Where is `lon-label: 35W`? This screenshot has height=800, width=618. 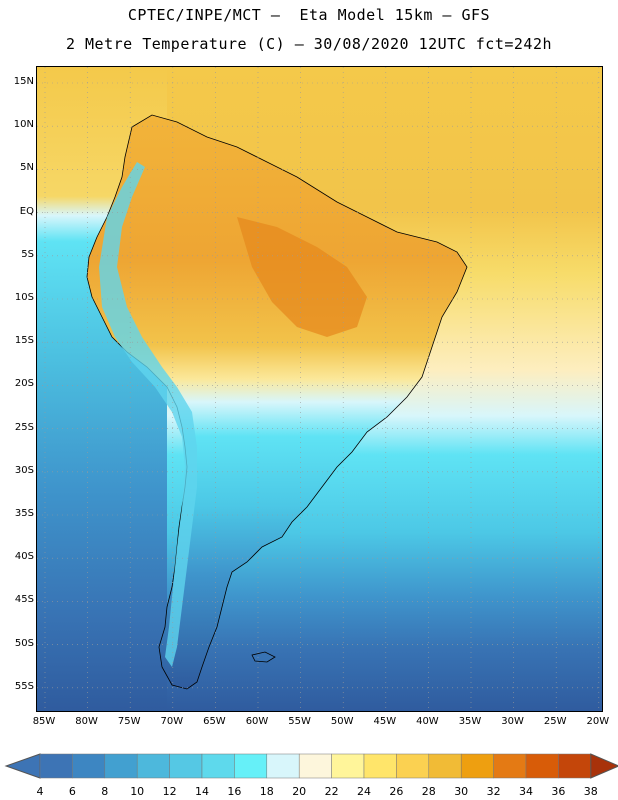 lon-label: 35W is located at coordinates (470, 721).